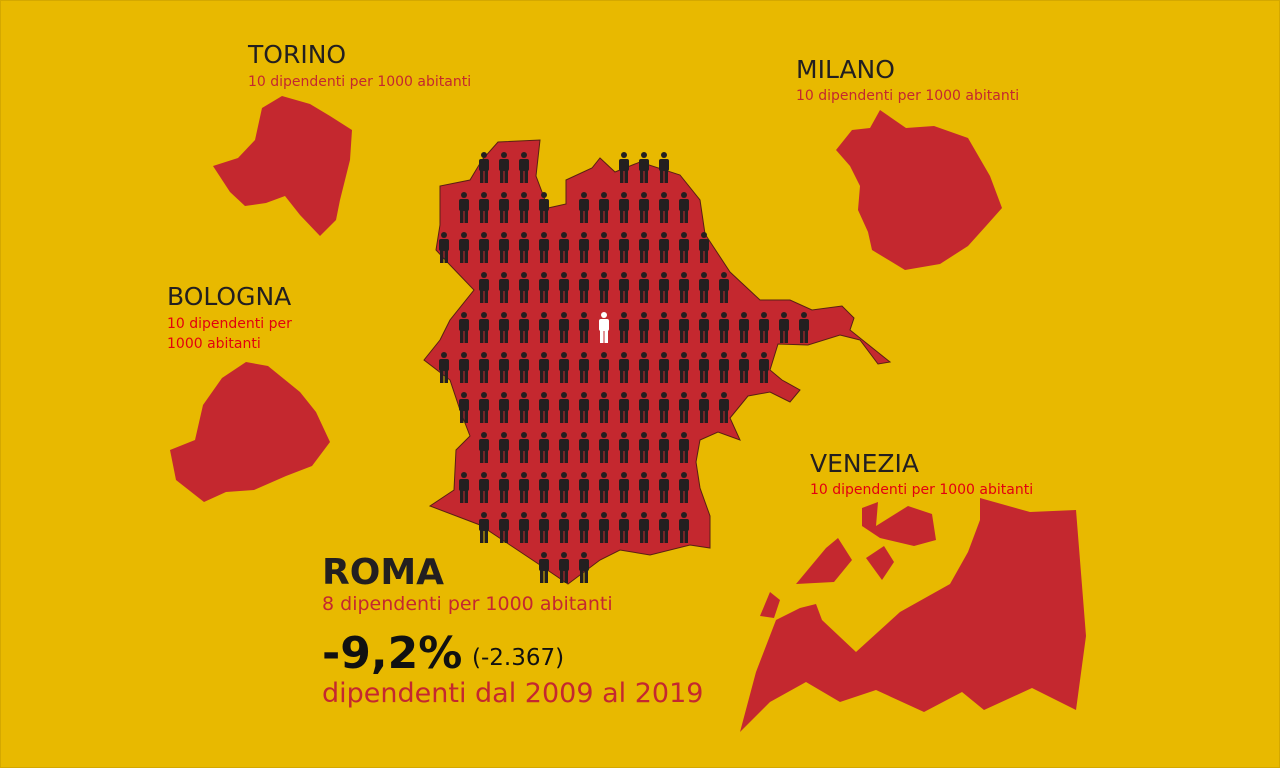 This screenshot has height=768, width=1280. Describe the element at coordinates (913, 615) in the screenshot. I see `venezia-map` at that location.